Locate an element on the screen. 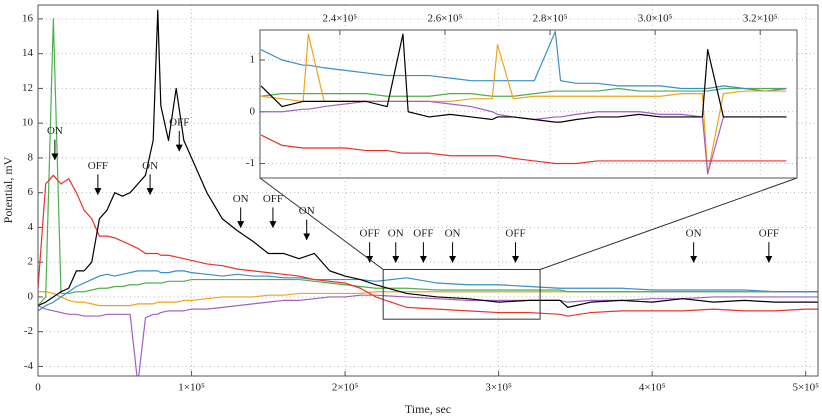 This screenshot has width=822, height=420. y-tick-label: 8 is located at coordinates (31, 157).